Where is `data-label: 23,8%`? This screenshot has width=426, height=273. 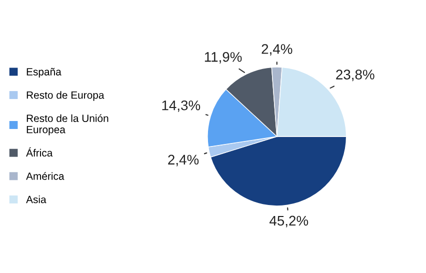 data-label: 23,8% is located at coordinates (355, 76).